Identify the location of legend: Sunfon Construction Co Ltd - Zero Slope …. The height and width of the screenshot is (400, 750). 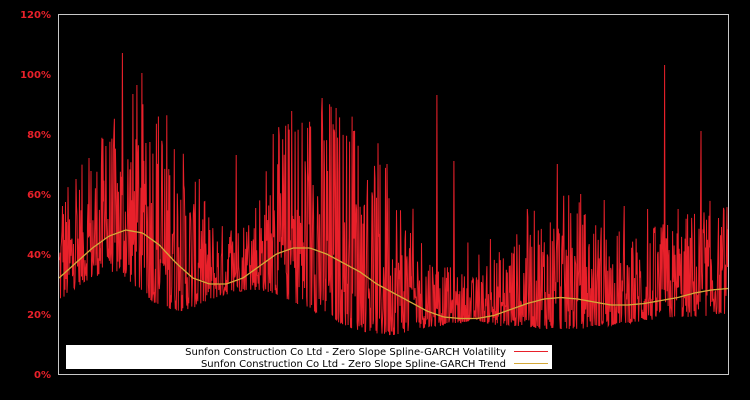
(309, 357).